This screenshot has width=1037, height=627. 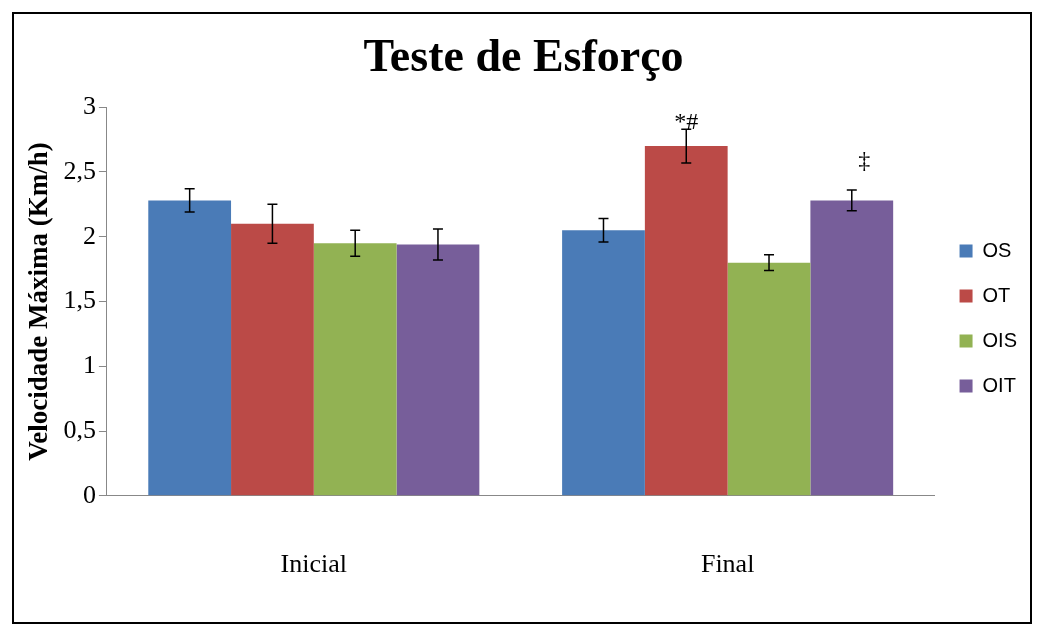 What do you see at coordinates (79, 170) in the screenshot?
I see `y-tick-label: 2,5` at bounding box center [79, 170].